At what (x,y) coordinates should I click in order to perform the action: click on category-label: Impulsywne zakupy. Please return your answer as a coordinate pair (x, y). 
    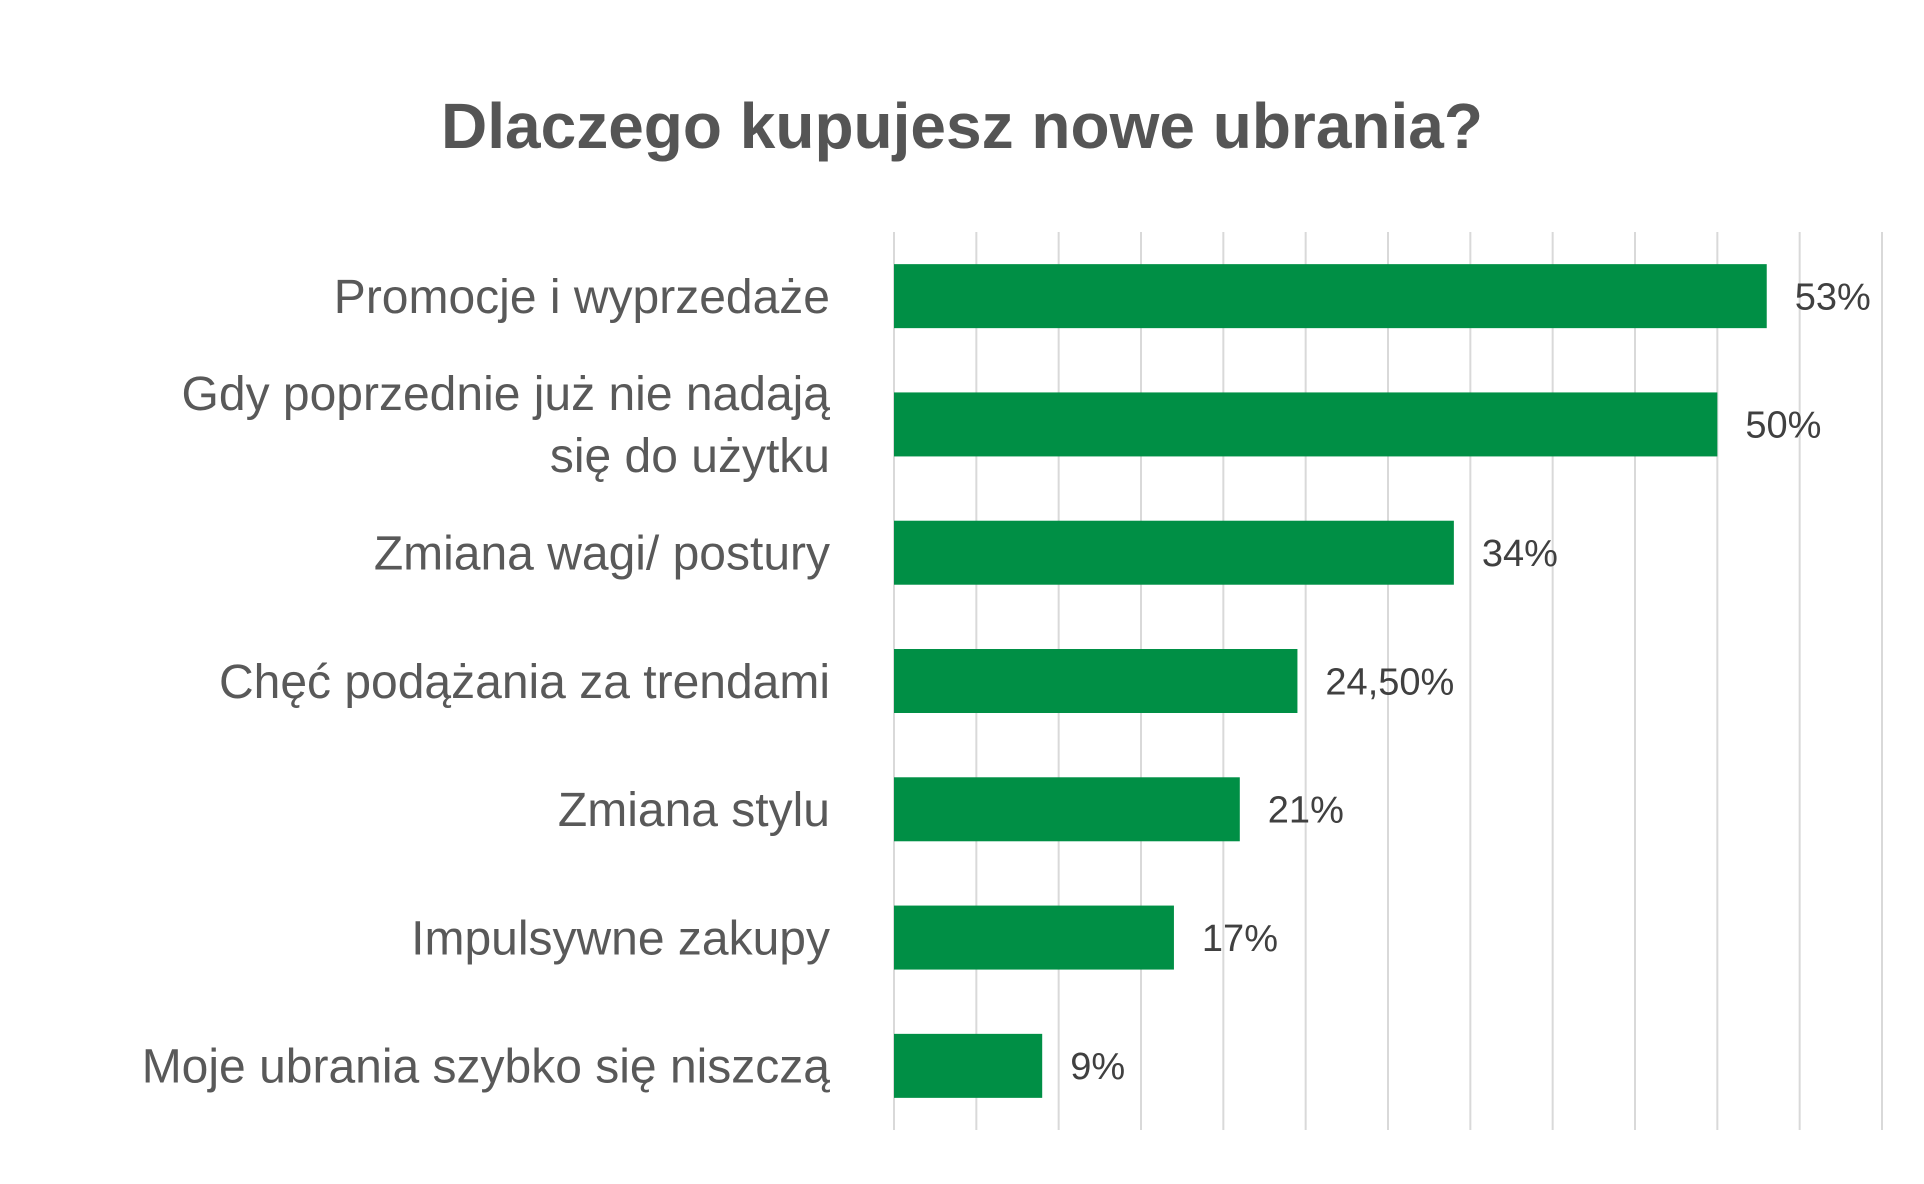
    Looking at the image, I should click on (620, 938).